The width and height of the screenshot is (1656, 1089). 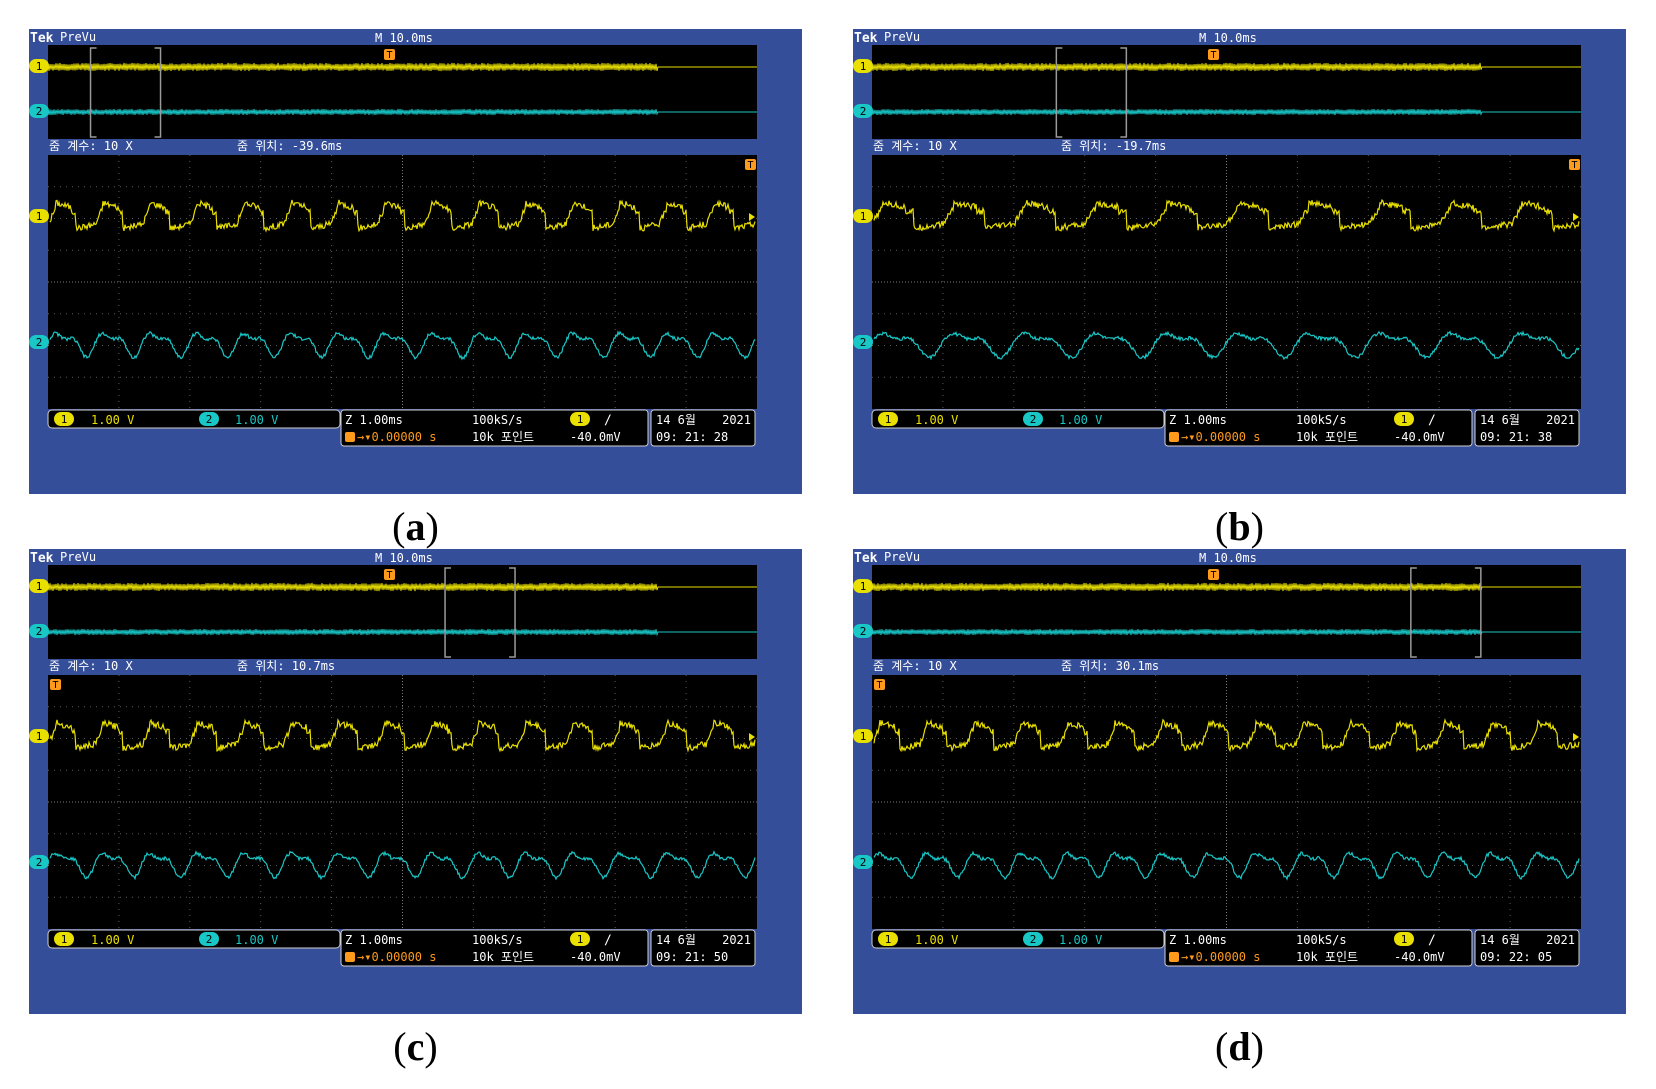 I want to click on caption-letter: b, so click(x=1239, y=526).